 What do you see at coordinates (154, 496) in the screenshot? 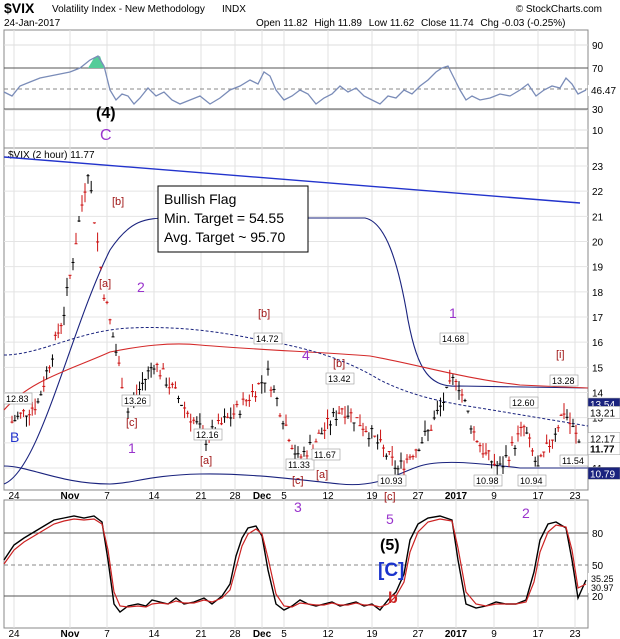
I see `x-tick-3: 14` at bounding box center [154, 496].